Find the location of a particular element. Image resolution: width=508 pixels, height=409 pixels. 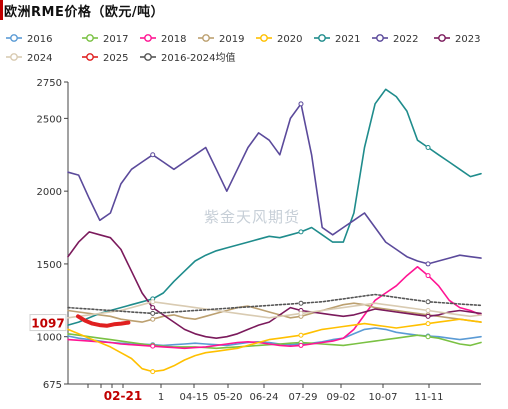

legend-label: 2016-2024均值 is located at coordinates (198, 57).